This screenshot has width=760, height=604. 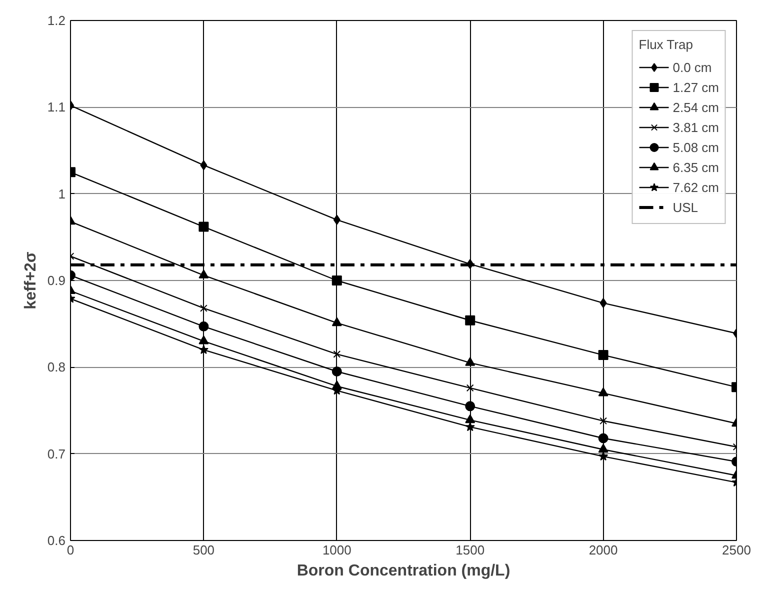 I want to click on y-axis-title: keff+2σ, so click(x=31, y=281).